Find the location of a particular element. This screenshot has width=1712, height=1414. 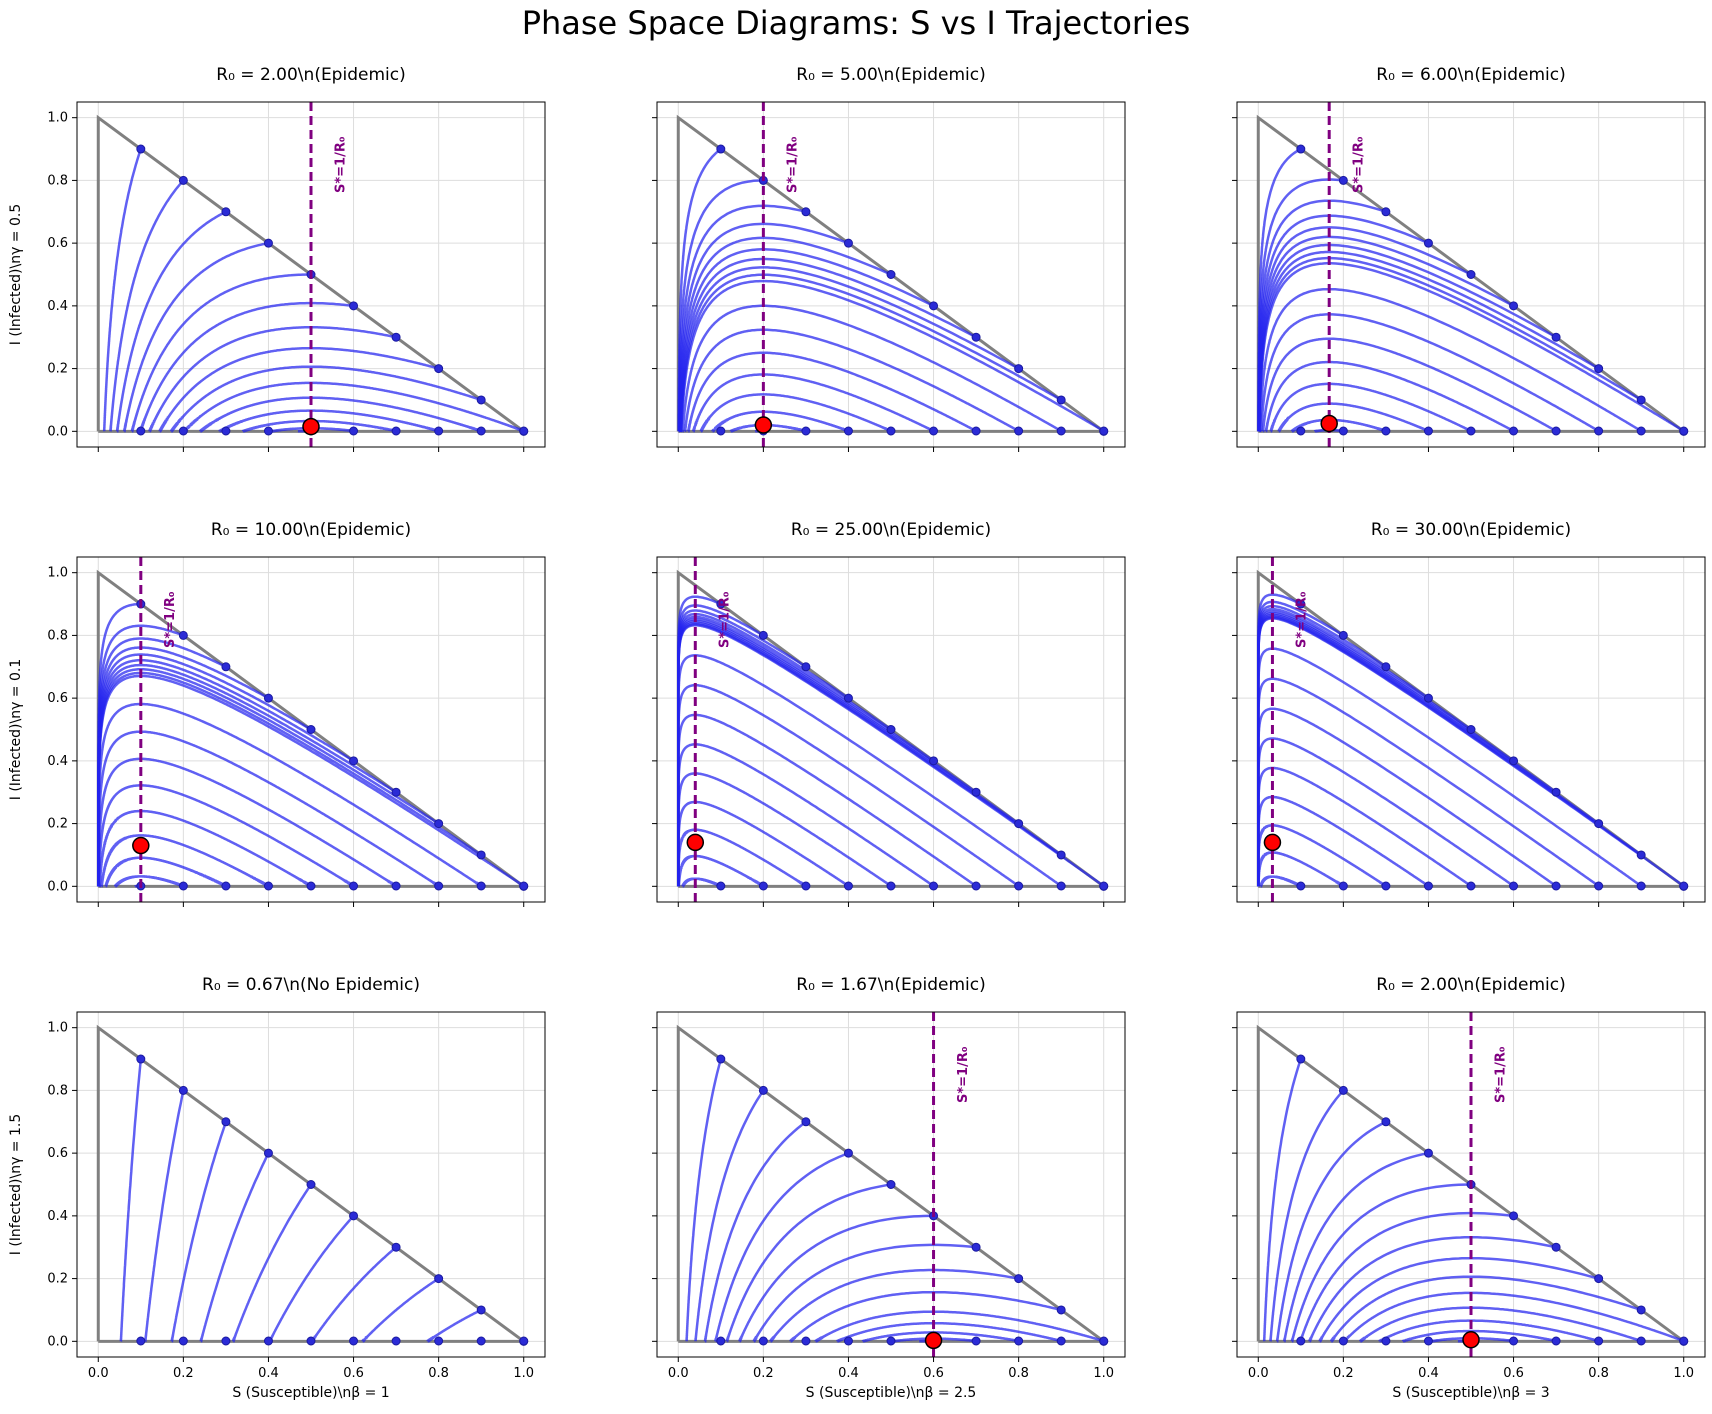

panel-title: R₀ = 1.67\n(Epidemic) is located at coordinates (890, 985).